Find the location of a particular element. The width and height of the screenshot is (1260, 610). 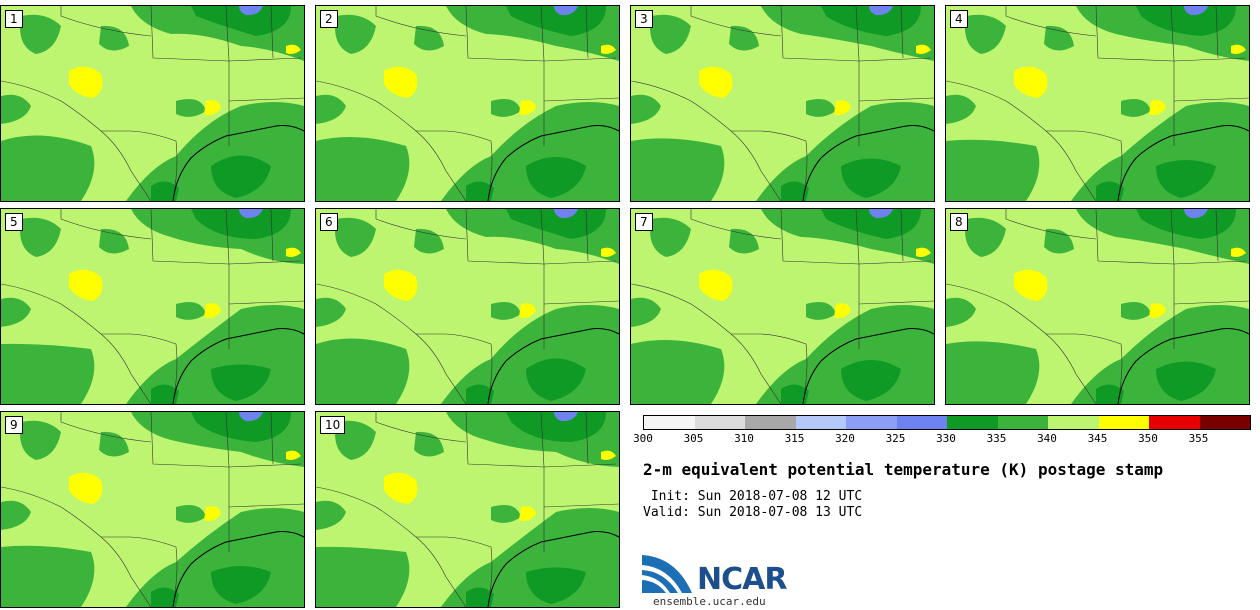

member-number-label: 8 is located at coordinates (959, 222).